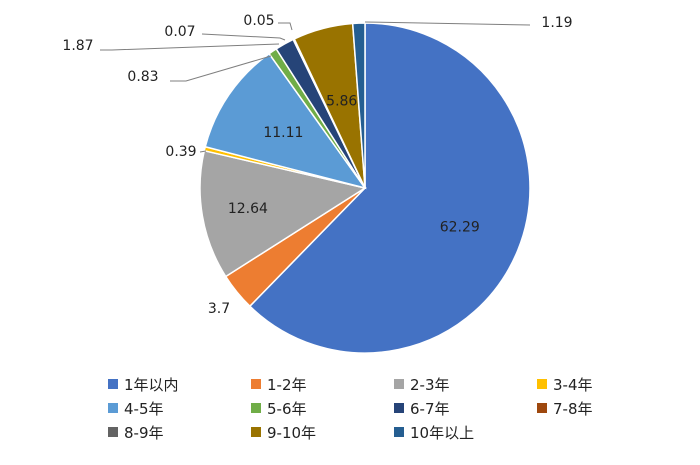  I want to click on data-label: 0.07, so click(179, 32).